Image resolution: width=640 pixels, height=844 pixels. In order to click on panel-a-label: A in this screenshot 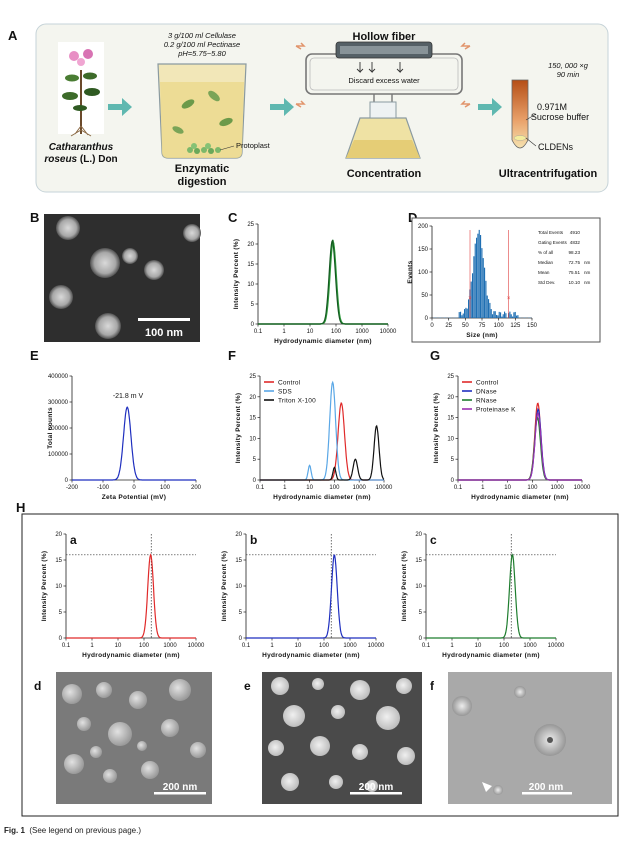, I will do `click(13, 35)`.